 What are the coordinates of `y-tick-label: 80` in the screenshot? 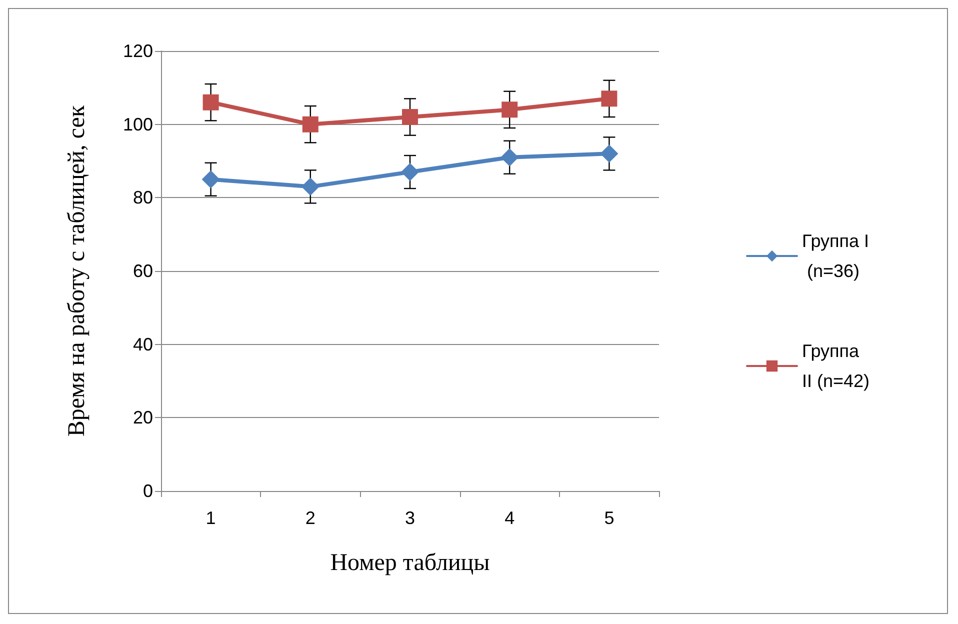 It's located at (142, 198).